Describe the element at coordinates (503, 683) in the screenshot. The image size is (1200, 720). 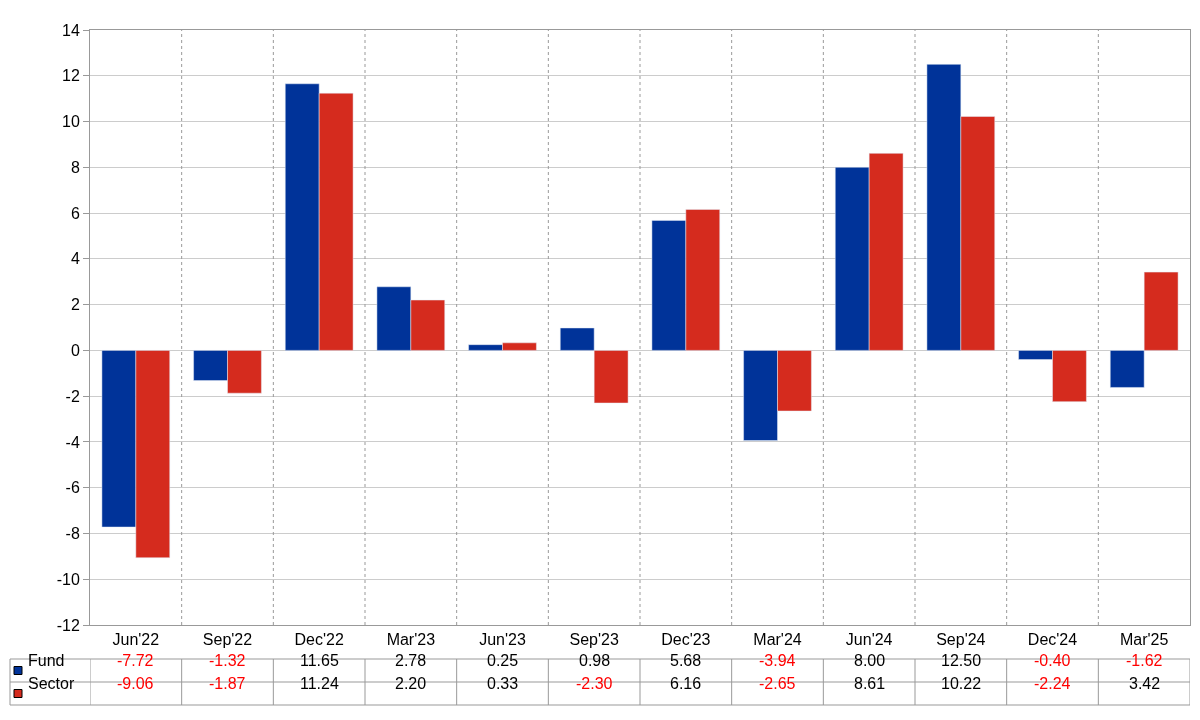
I see `data-label: 0.33` at that location.